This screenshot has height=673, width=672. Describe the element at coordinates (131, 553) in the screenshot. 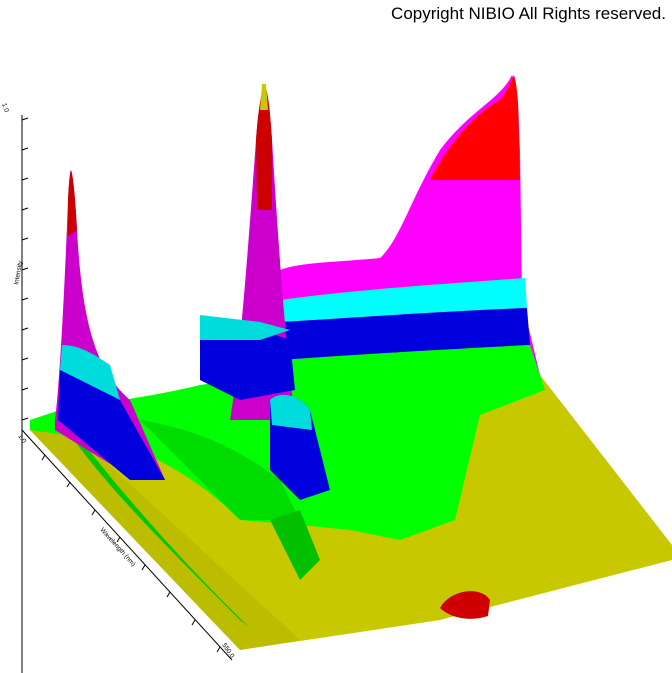

I see `y-axis-ticks` at that location.